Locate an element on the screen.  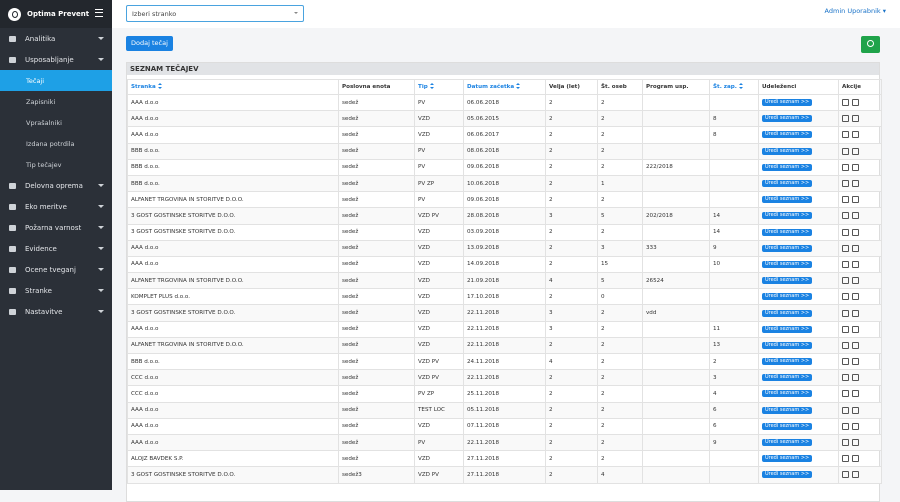
submenu-item: Zapisniki is located at coordinates (56, 101).